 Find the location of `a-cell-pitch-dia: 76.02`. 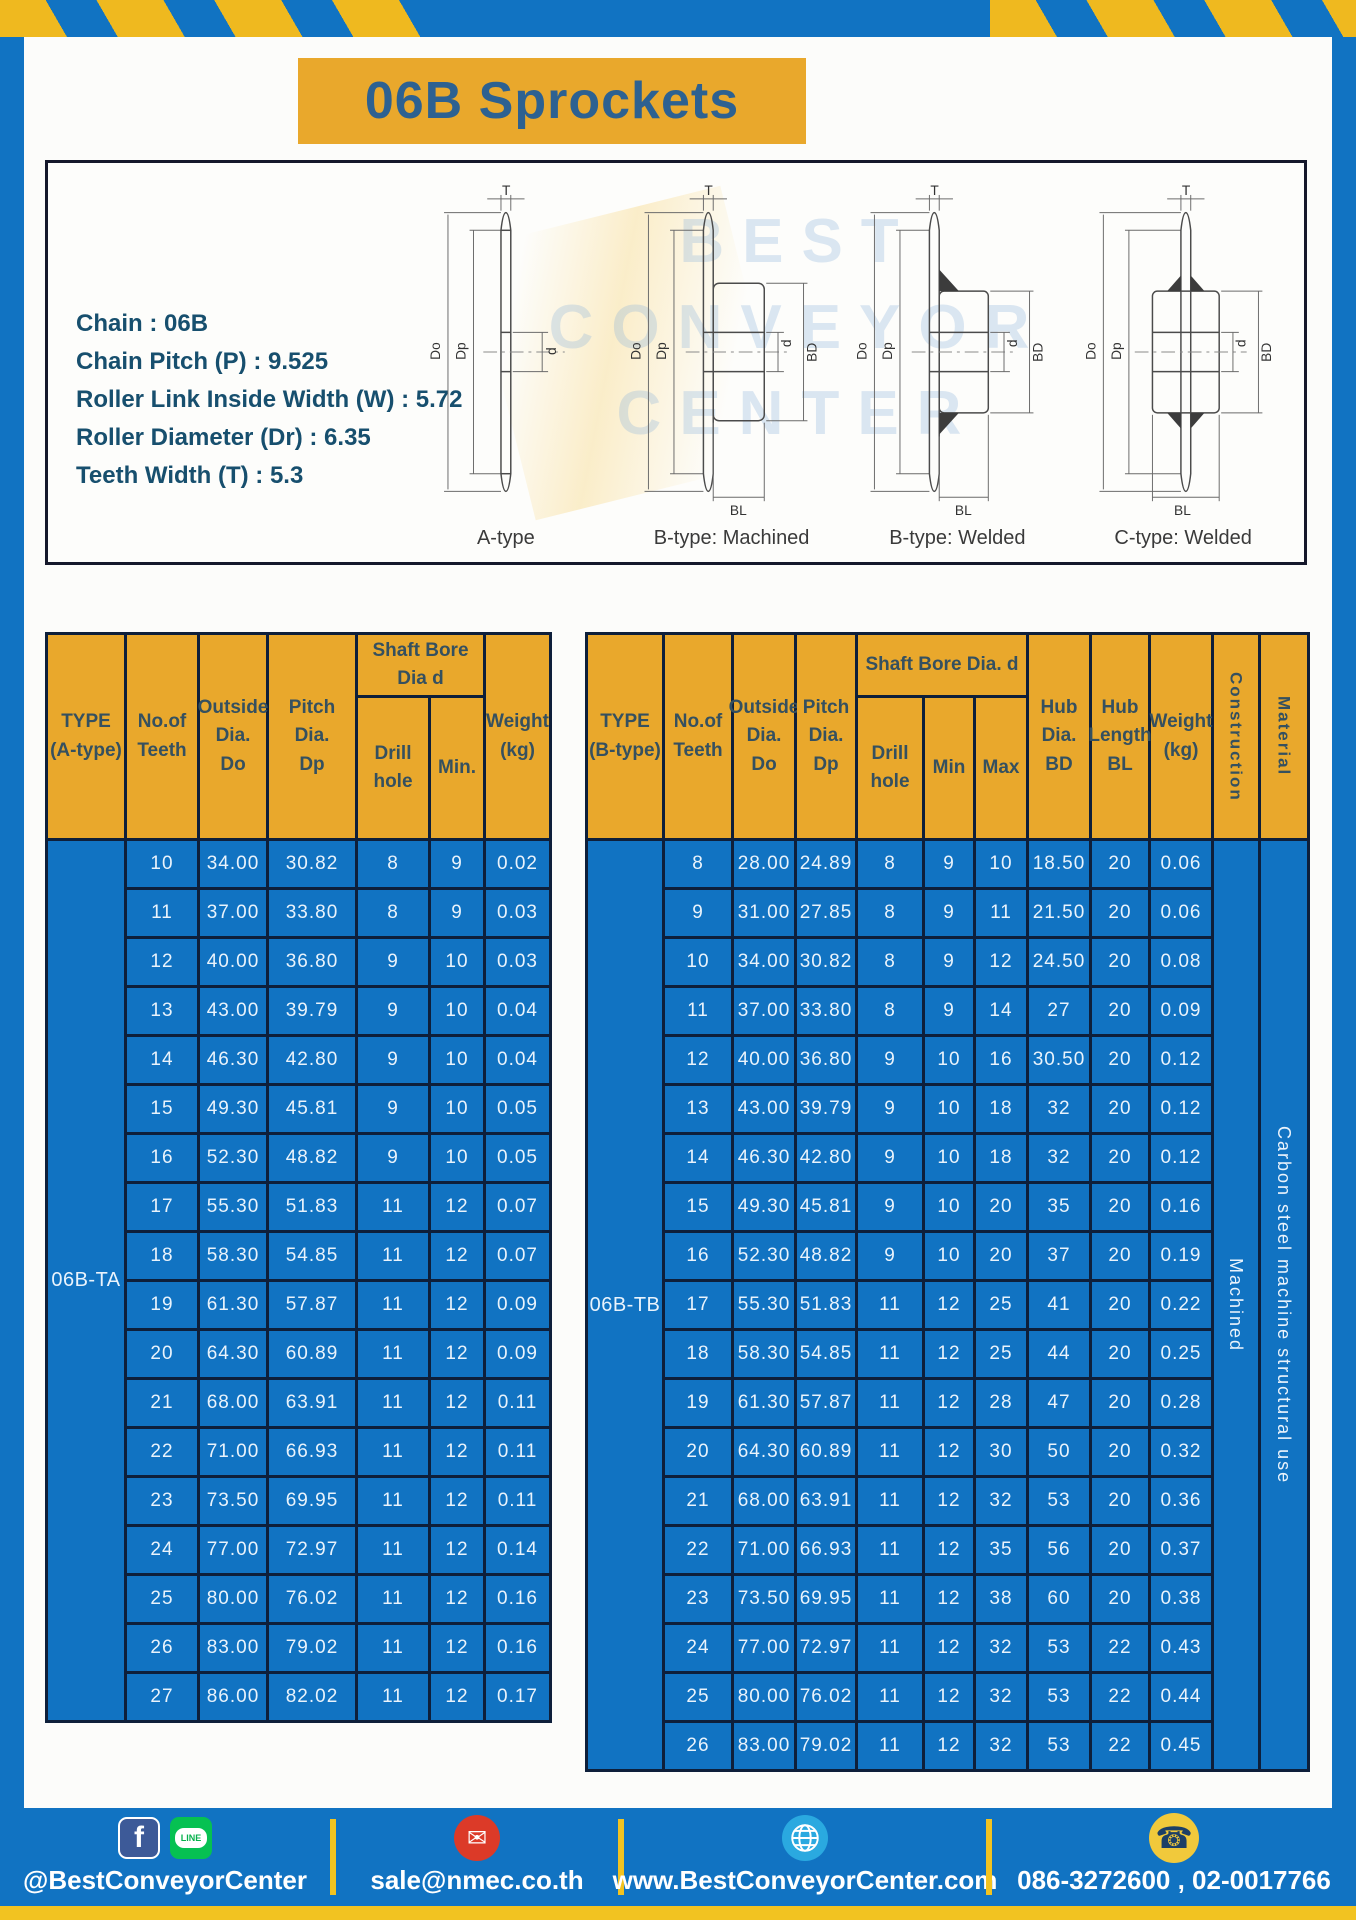

a-cell-pitch-dia: 76.02 is located at coordinates (312, 1599).